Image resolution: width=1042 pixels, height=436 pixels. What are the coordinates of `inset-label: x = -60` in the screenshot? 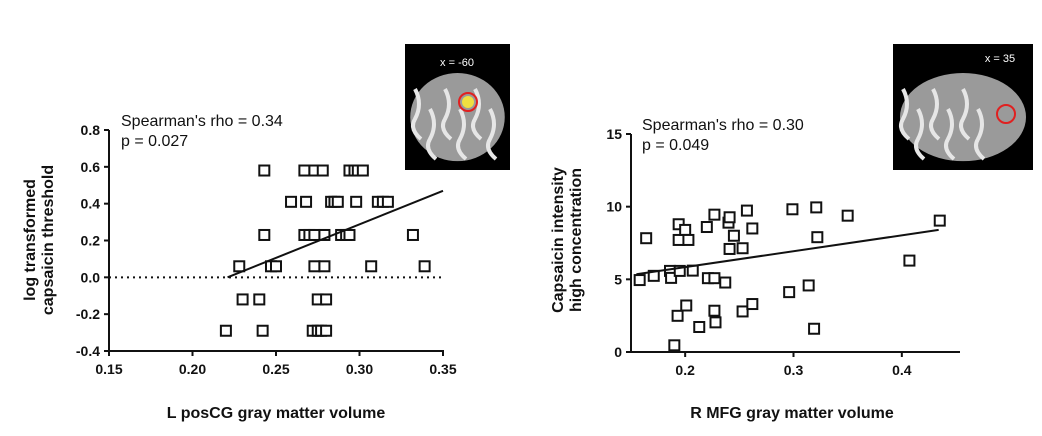 It's located at (457, 63).